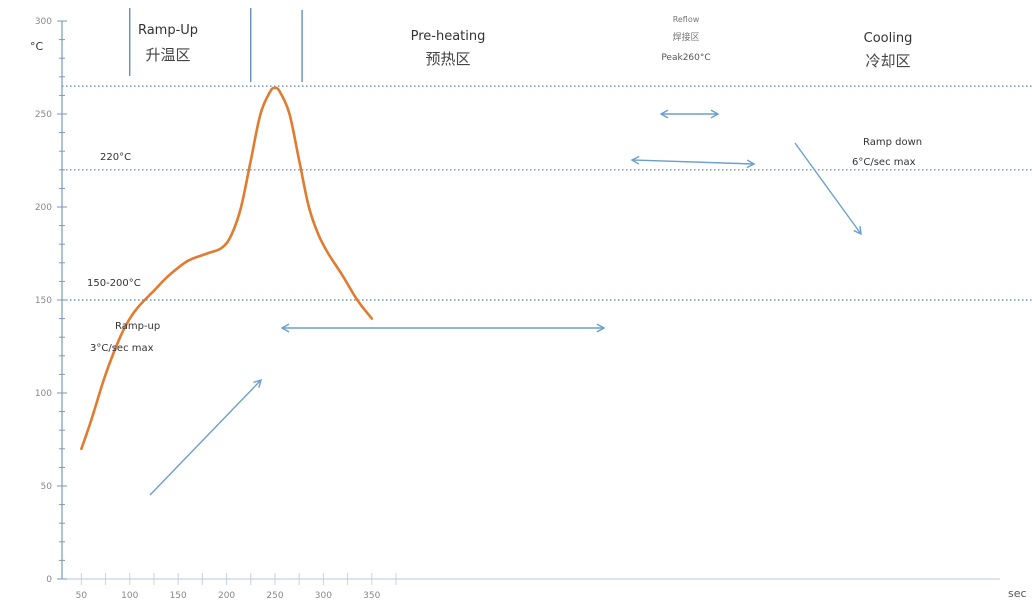  Describe the element at coordinates (664, 114) in the screenshot. I see `peak-time-arrow-head-start` at that location.